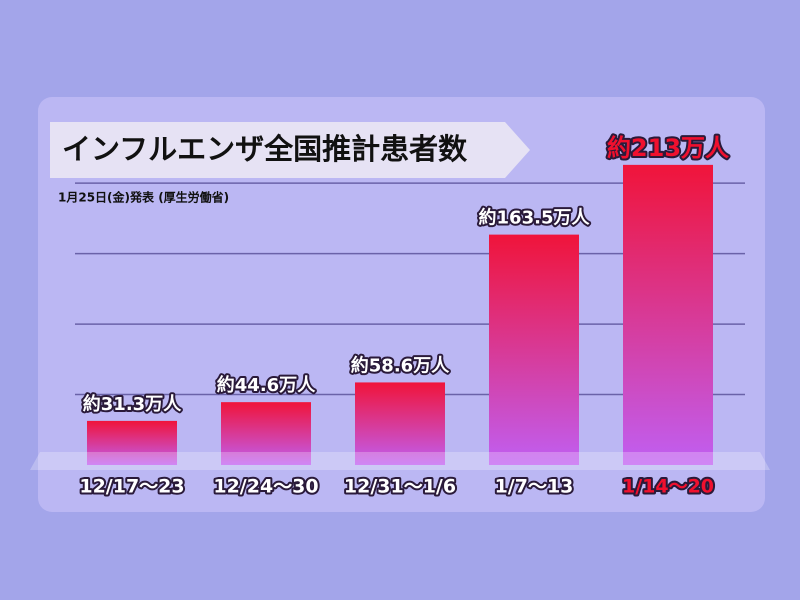  What do you see at coordinates (535, 218) in the screenshot?
I see `value-label: 約163.5万人` at bounding box center [535, 218].